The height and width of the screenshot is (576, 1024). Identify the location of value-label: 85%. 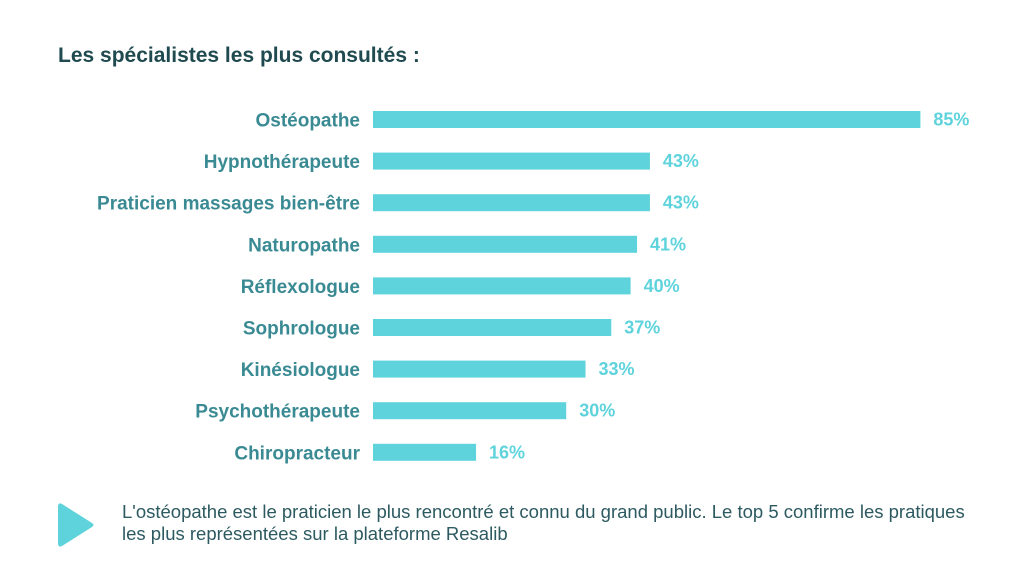
(951, 120).